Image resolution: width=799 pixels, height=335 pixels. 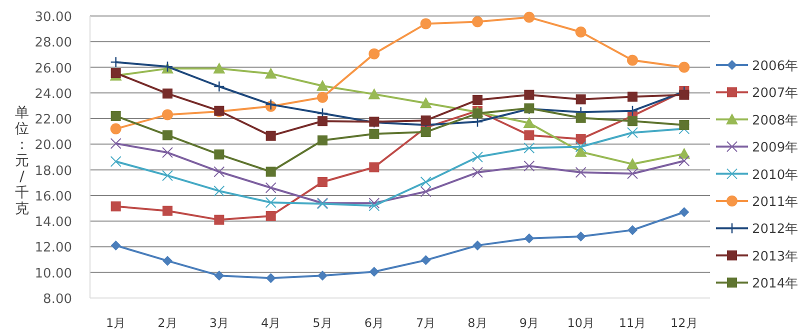 I want to click on legend-label: 2011年, so click(x=775, y=202).